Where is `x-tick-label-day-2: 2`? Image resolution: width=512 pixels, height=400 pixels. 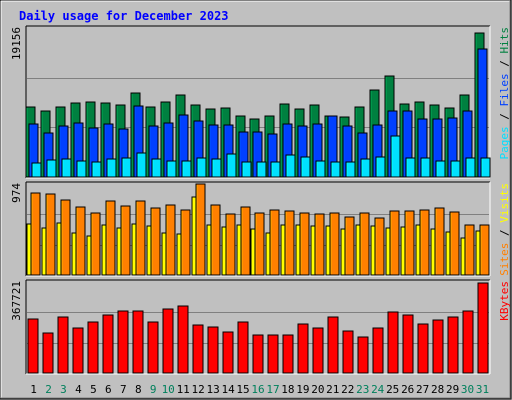
x-tick-label-day-2: 2 is located at coordinates (48, 389).